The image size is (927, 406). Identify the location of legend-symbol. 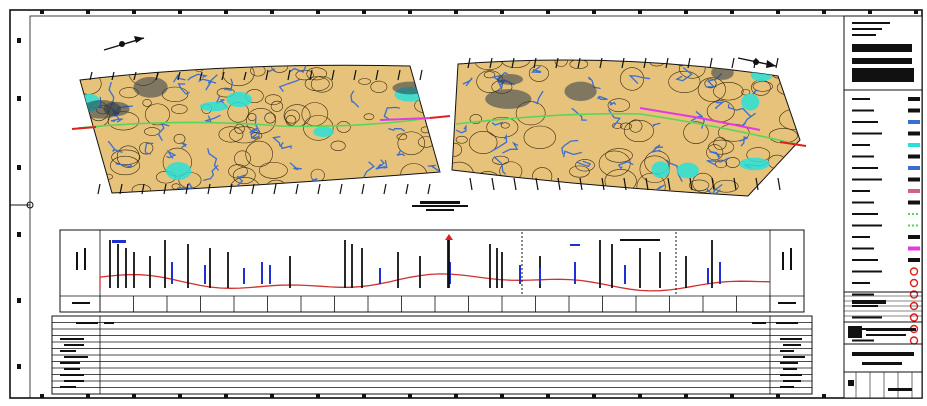
(914, 202).